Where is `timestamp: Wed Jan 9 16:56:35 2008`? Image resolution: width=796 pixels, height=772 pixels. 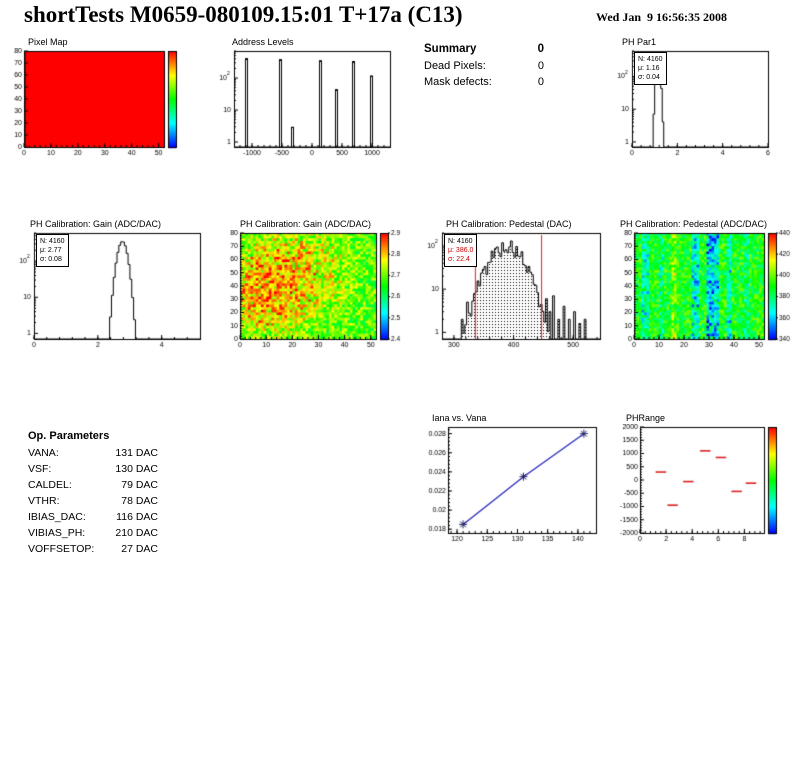 timestamp: Wed Jan 9 16:56:35 2008 is located at coordinates (662, 17).